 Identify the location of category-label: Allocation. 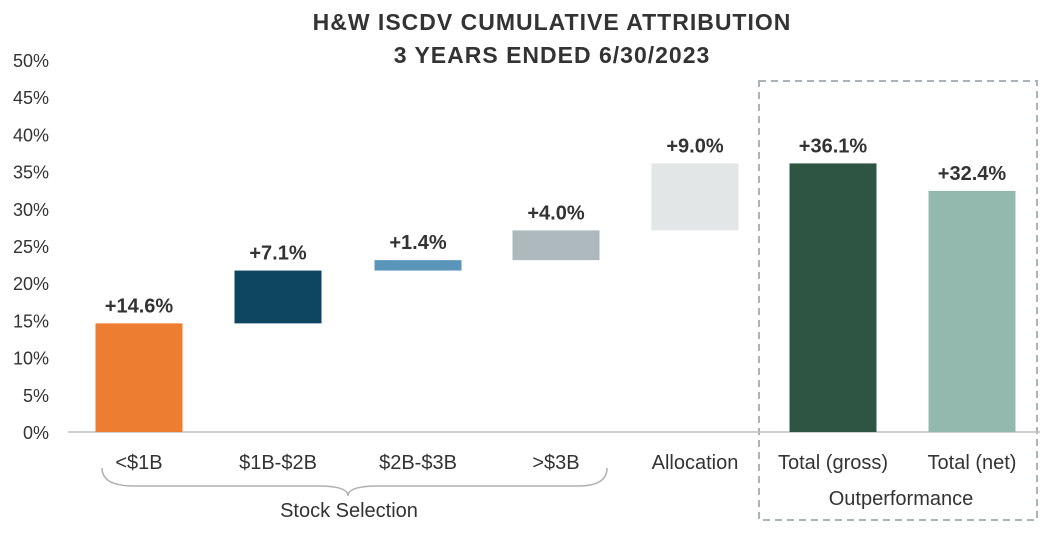
(695, 463).